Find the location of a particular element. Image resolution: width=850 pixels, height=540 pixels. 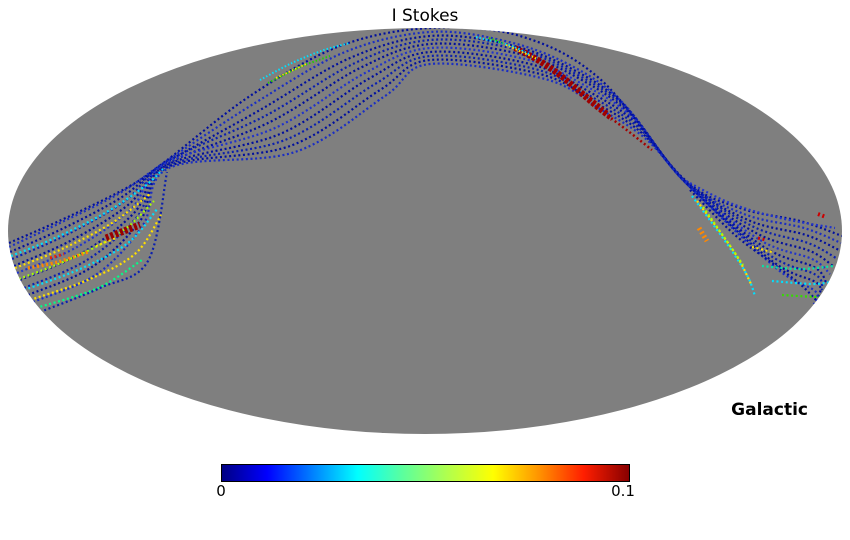

colorbar-gradient is located at coordinates (425, 473).